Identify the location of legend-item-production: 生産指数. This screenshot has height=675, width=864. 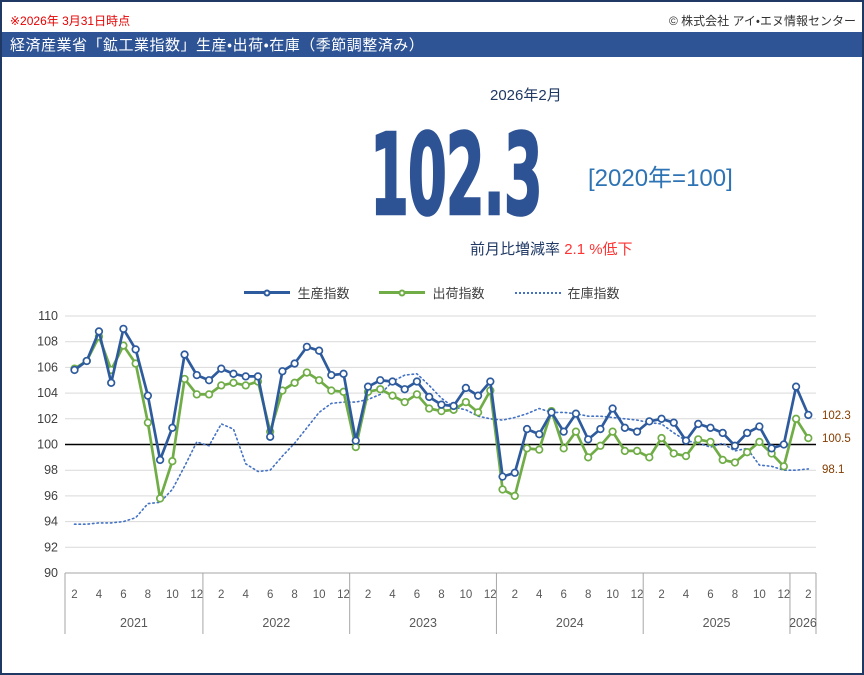
(296, 292).